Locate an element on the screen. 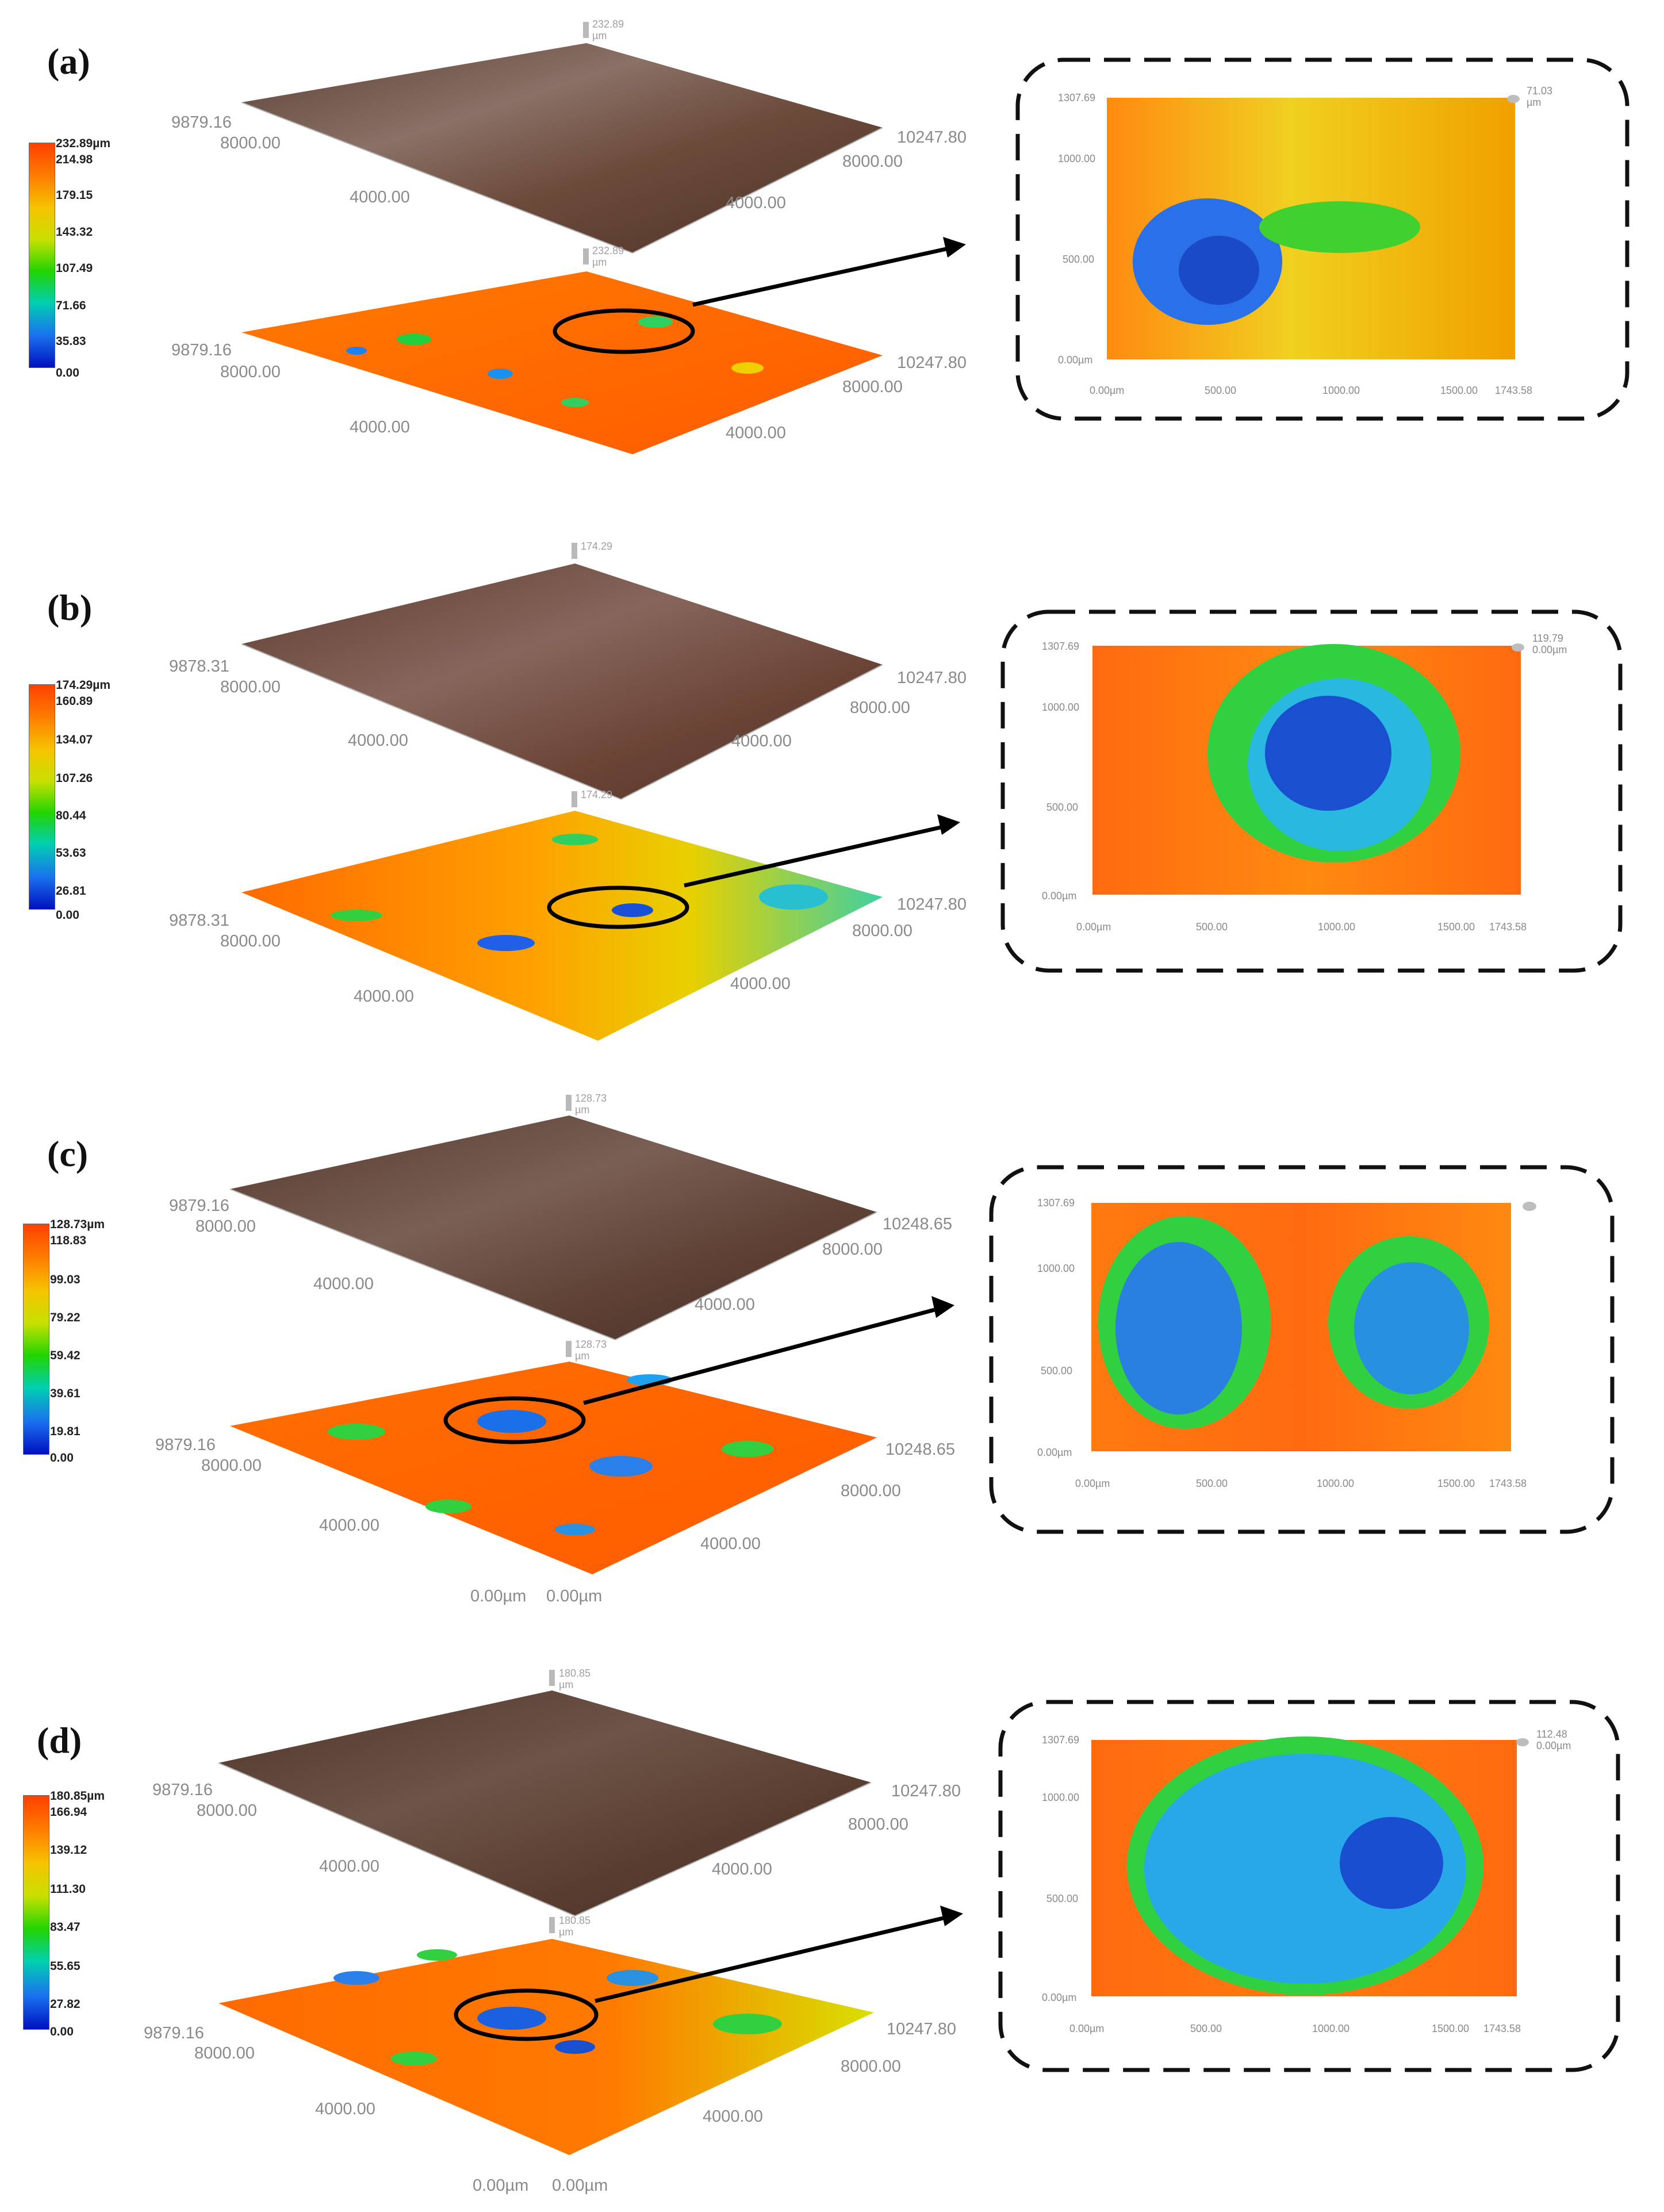  colorbar-tick: 71.66 is located at coordinates (71, 305).